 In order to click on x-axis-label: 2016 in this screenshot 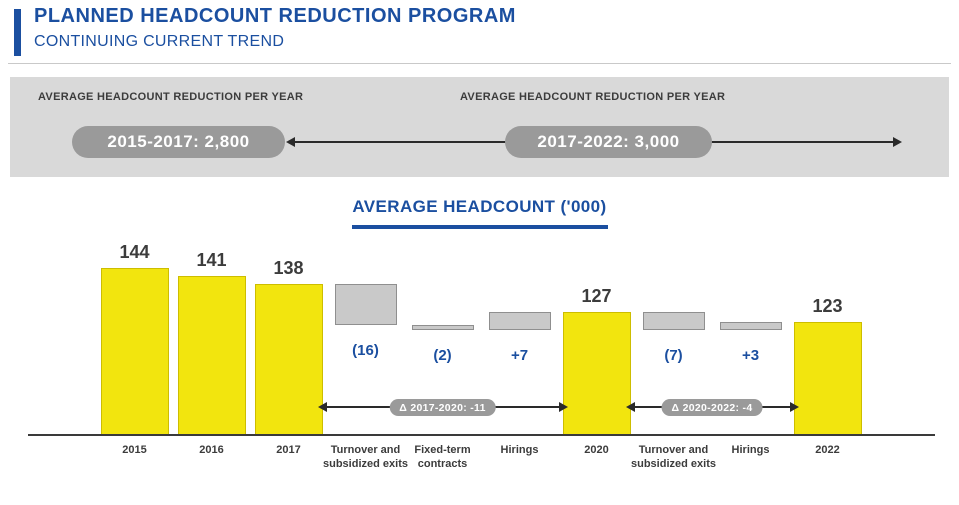, I will do `click(211, 450)`.